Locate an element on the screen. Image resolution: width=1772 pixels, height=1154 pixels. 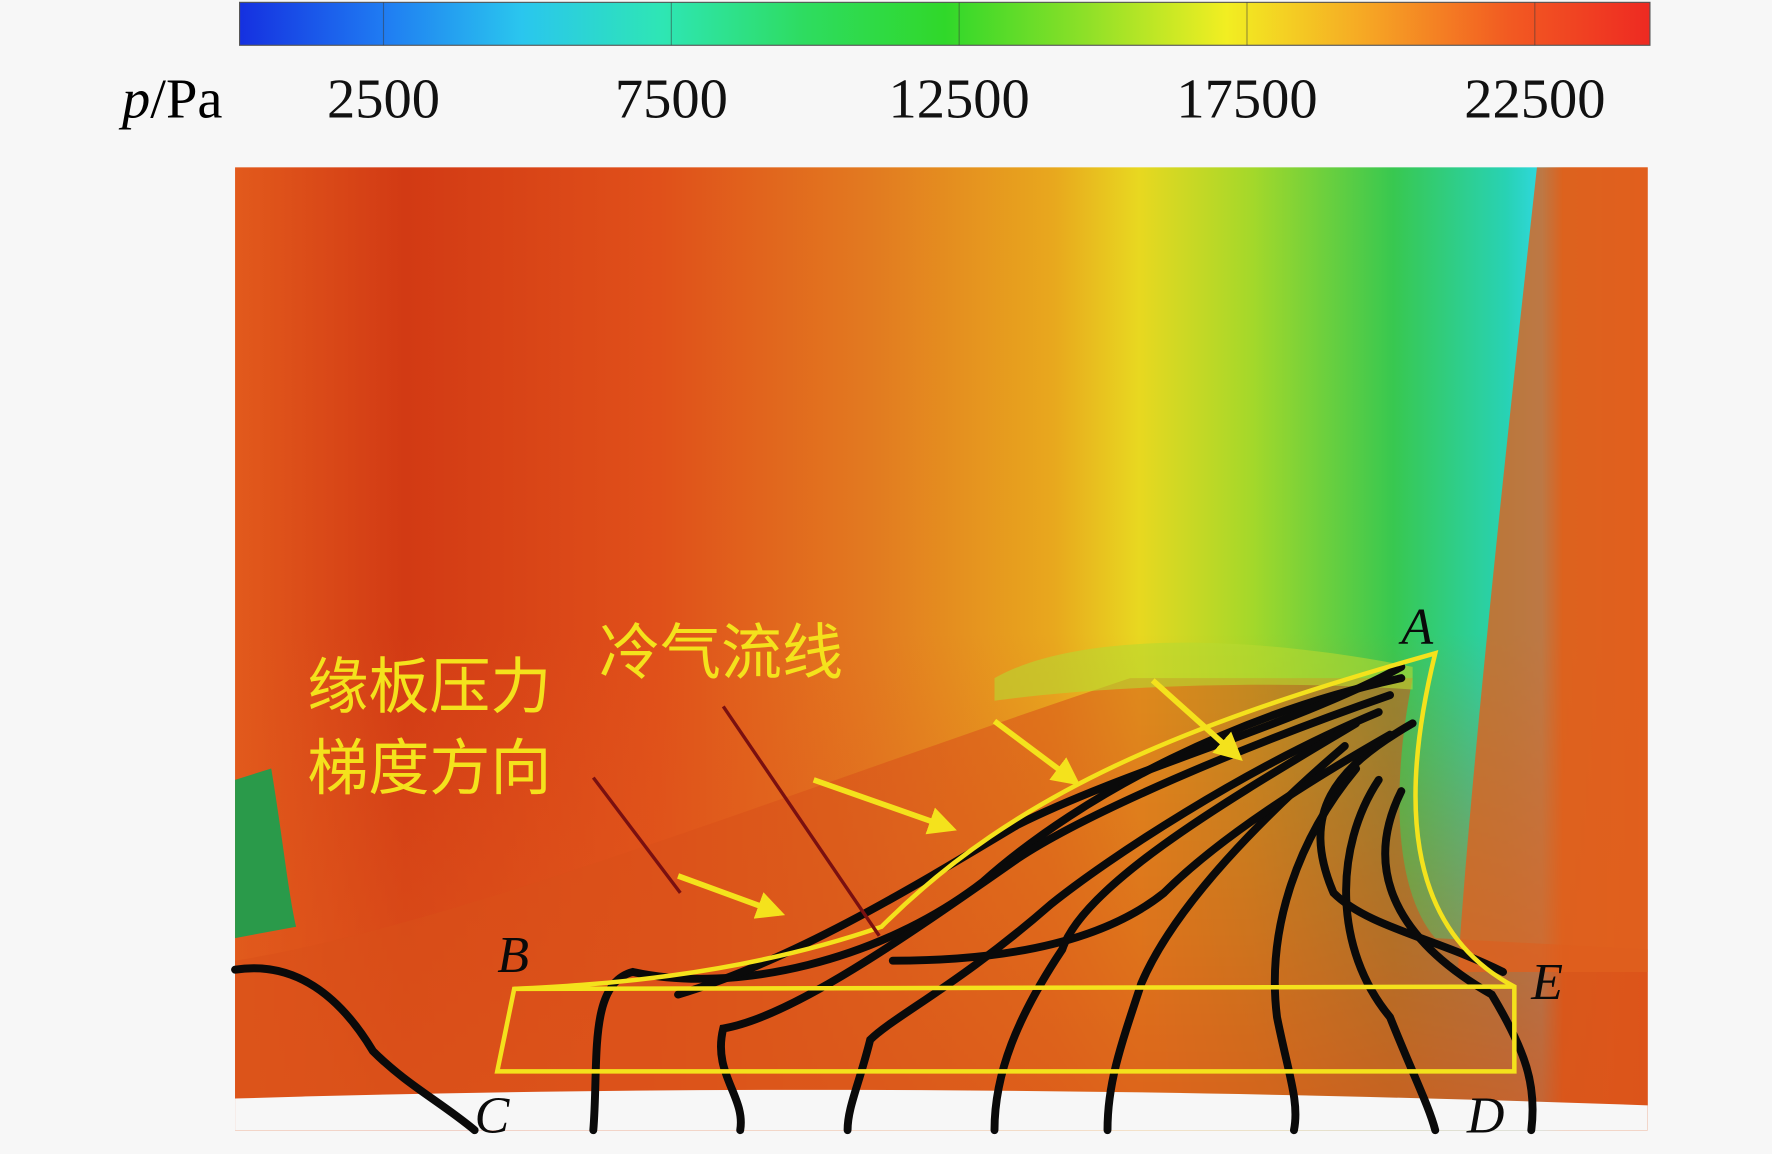
colorbar: 2500 7500 12500 17500 22500 is located at coordinates (945, 66).